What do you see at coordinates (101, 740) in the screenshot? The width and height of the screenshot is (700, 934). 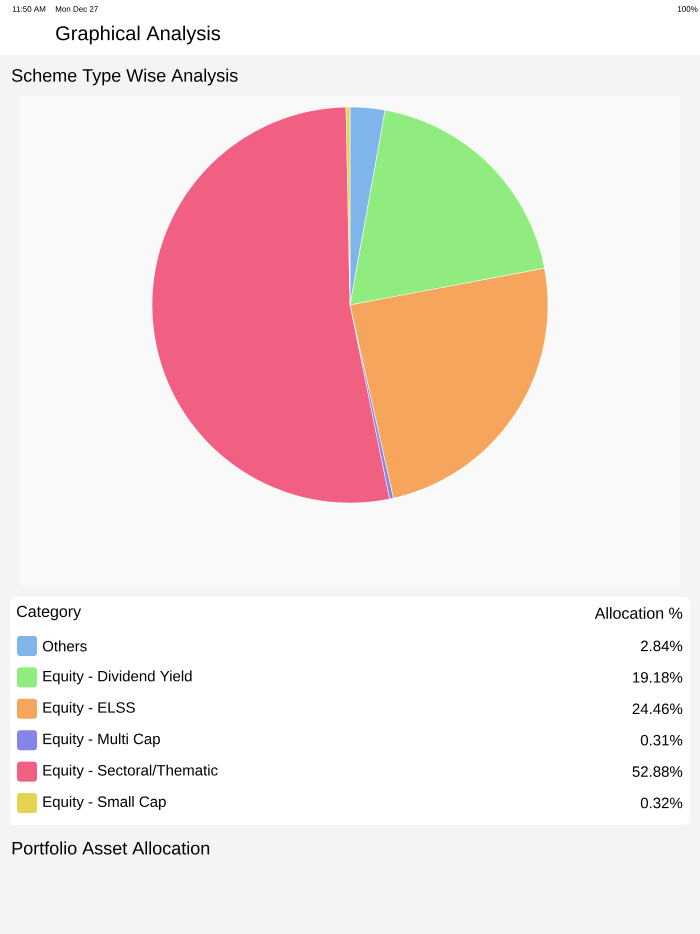 I see `legend-label: Equity - Multi Cap` at bounding box center [101, 740].